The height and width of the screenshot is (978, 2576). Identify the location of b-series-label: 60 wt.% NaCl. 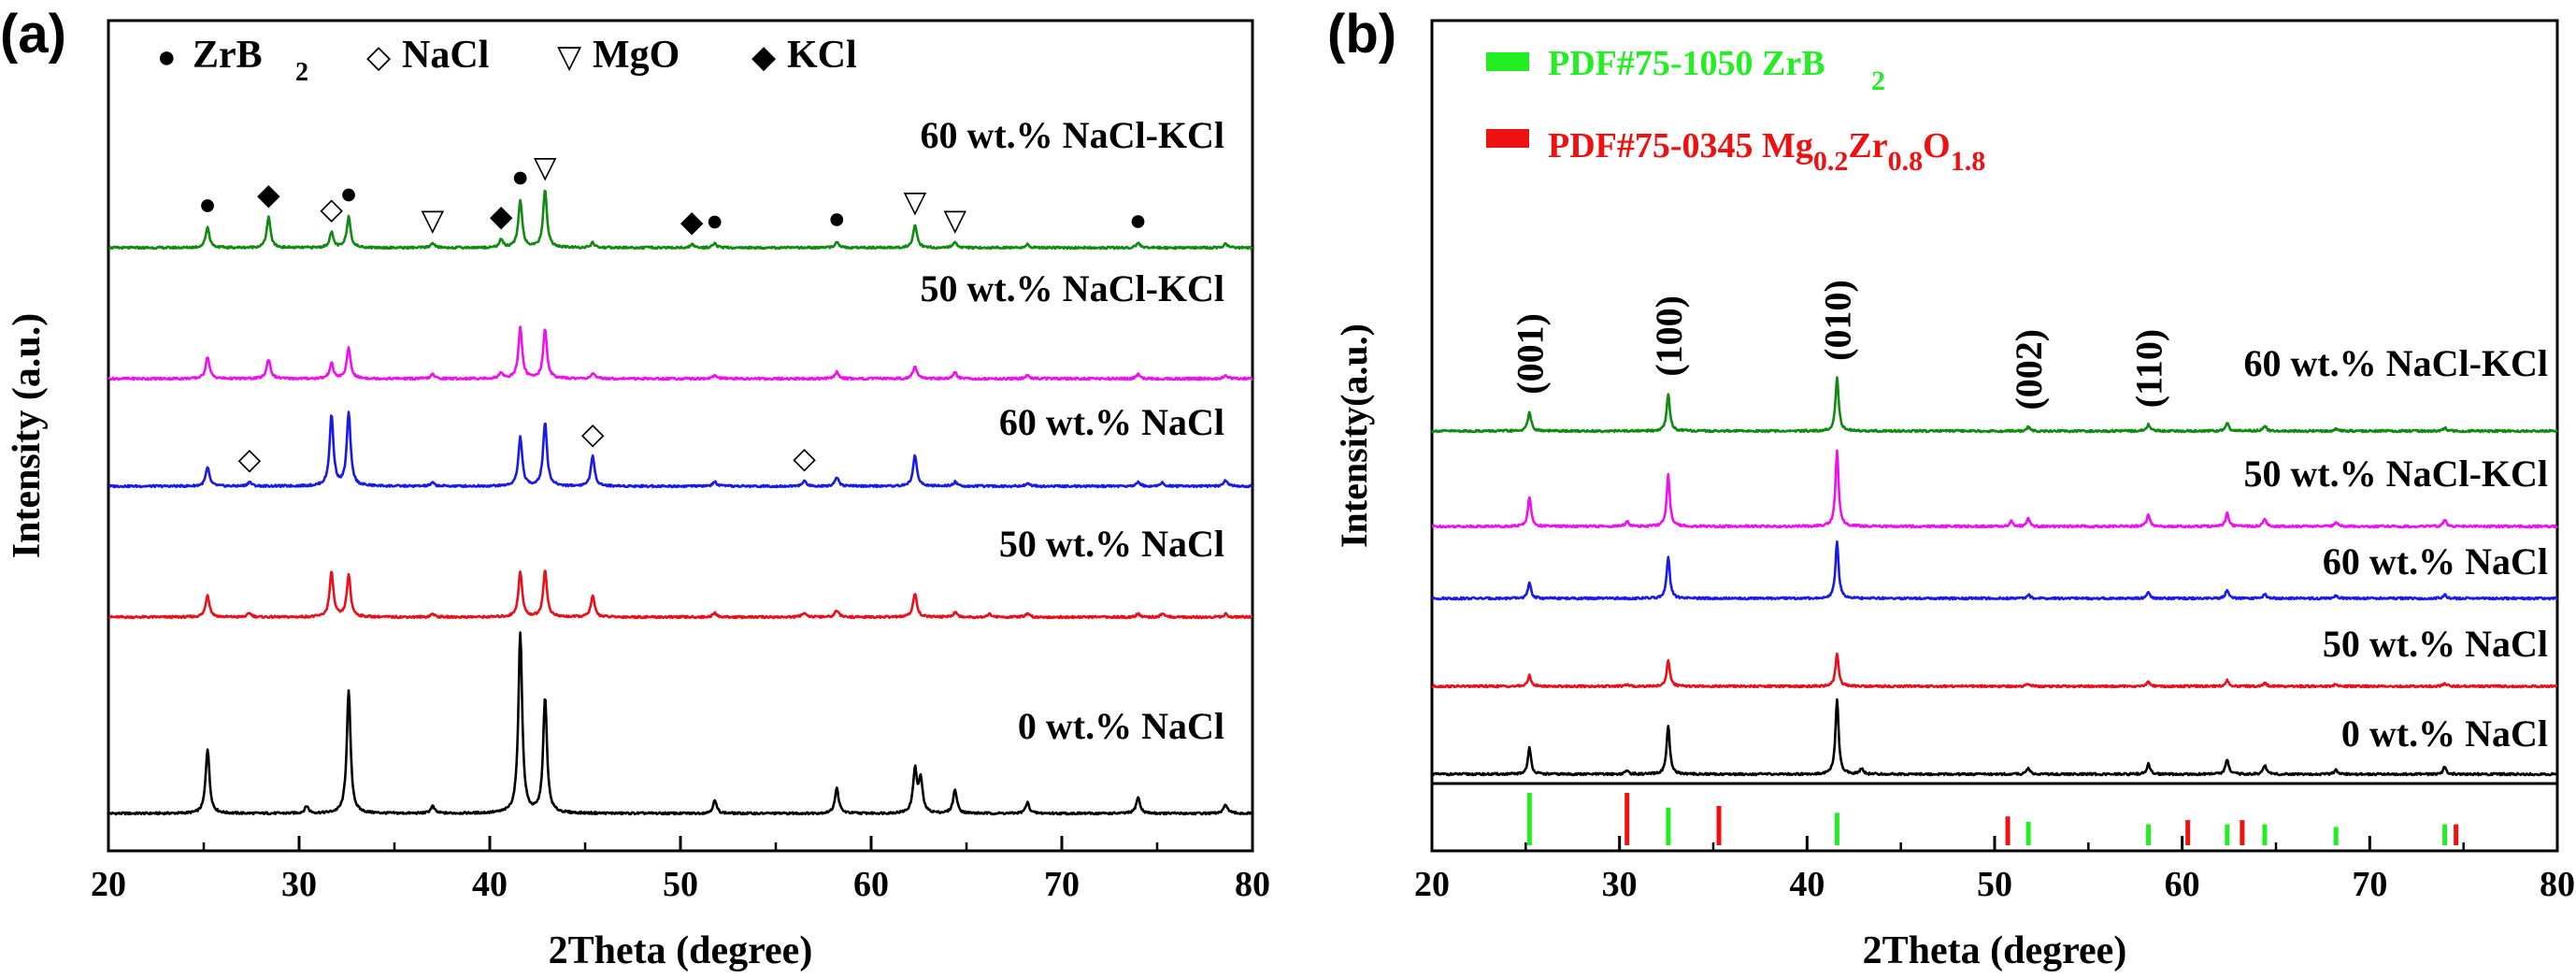
(2435, 561).